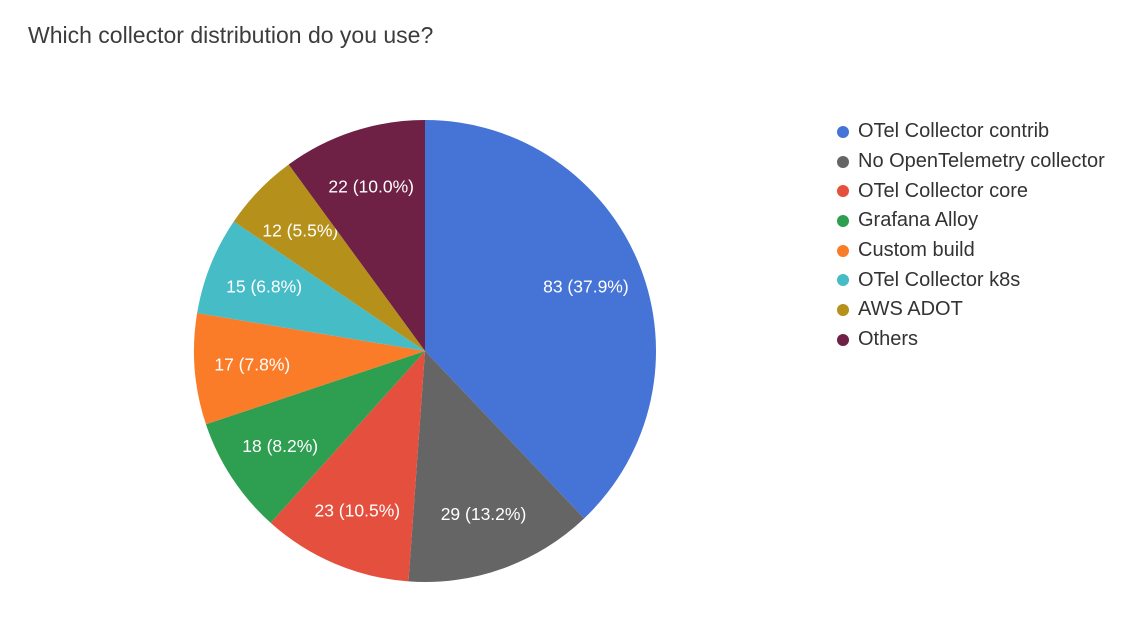  Describe the element at coordinates (943, 190) in the screenshot. I see `legend-label: OTel Collector core` at that location.